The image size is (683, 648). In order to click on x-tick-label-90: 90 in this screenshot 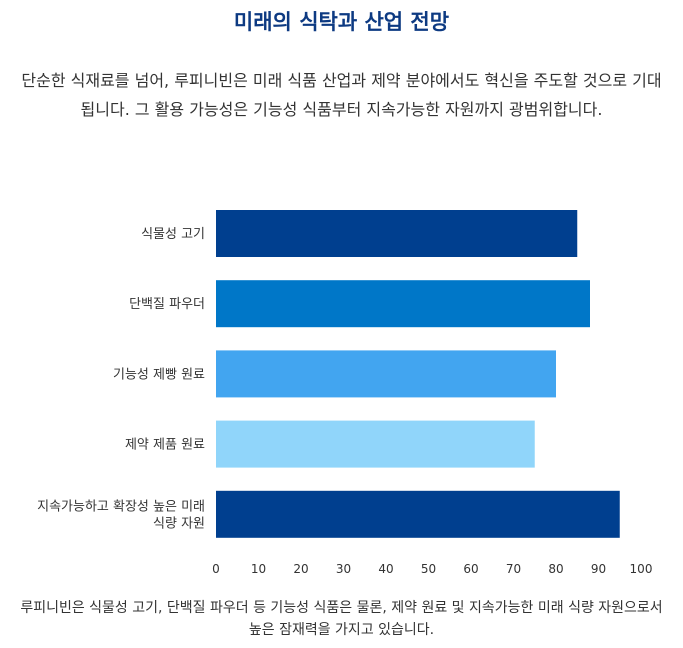, I will do `click(598, 569)`.